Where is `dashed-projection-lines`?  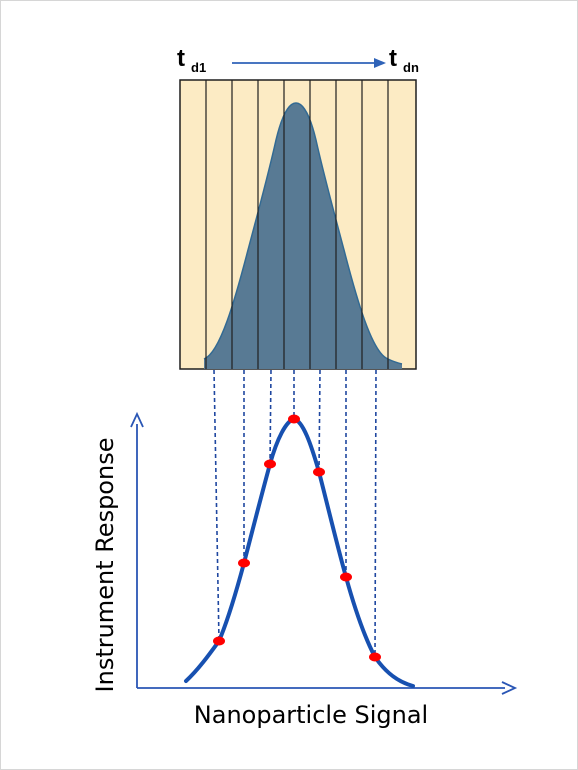 dashed-projection-lines is located at coordinates (295, 513).